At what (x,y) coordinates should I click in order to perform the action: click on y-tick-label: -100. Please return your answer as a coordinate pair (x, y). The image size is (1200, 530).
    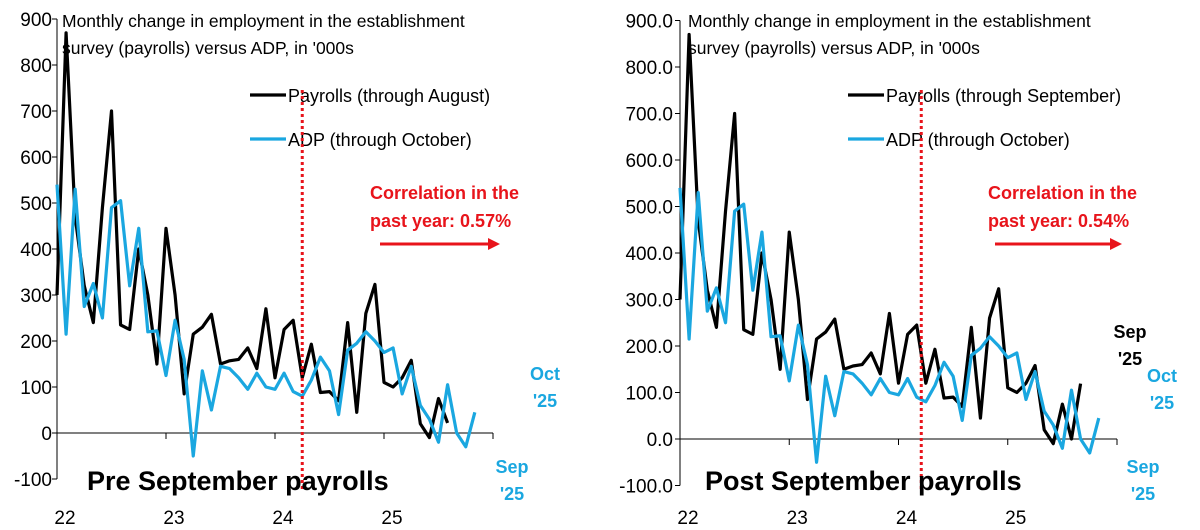
    Looking at the image, I should click on (33, 480).